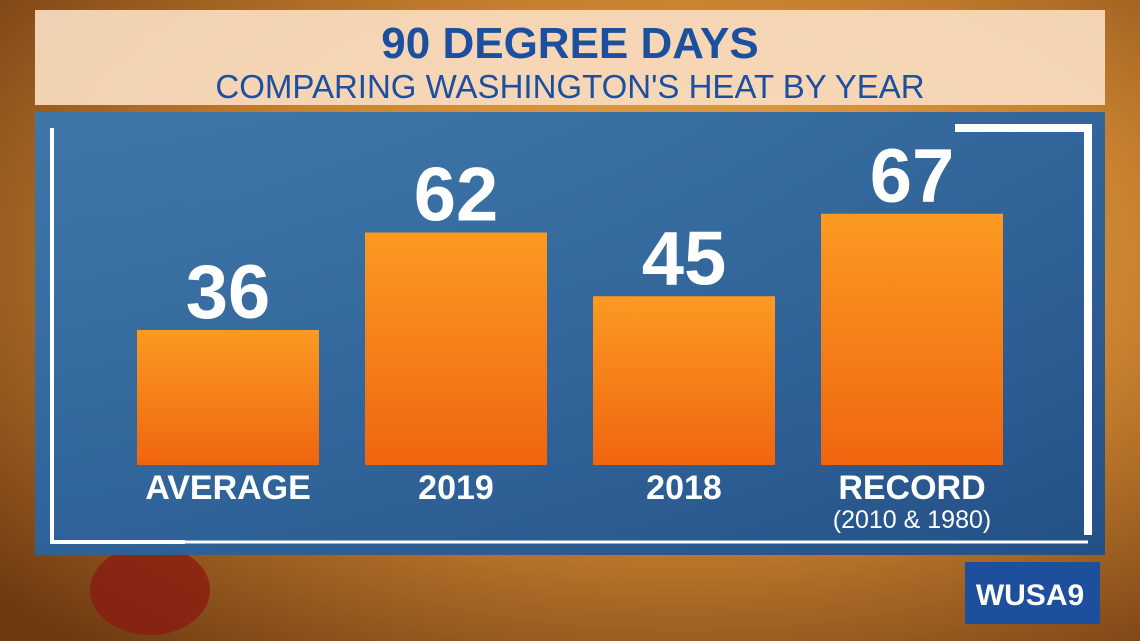 The height and width of the screenshot is (641, 1140). Describe the element at coordinates (1023, 329) in the screenshot. I see `frame-bracket` at that location.